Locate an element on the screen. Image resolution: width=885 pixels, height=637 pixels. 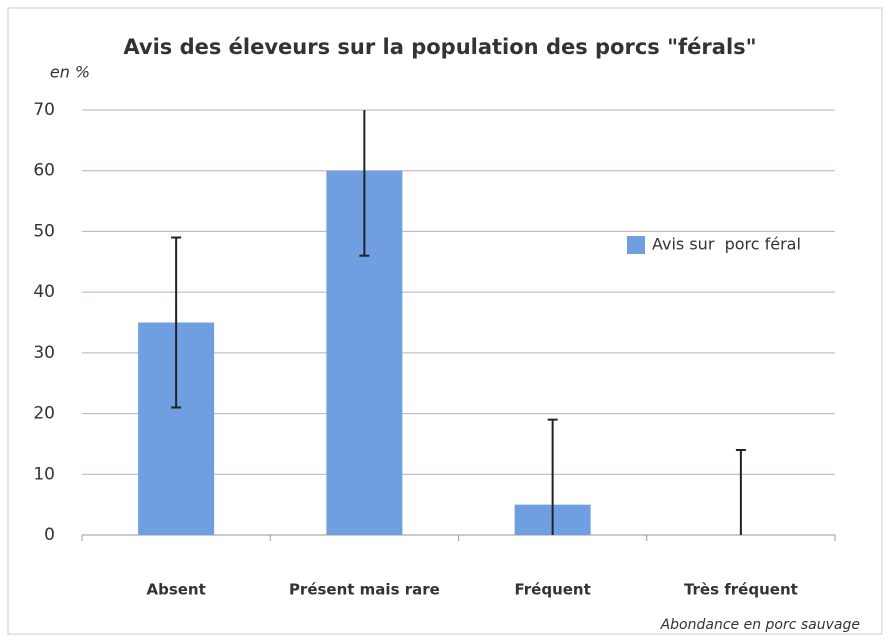
x-tick-label: Très fréquent is located at coordinates (741, 590).